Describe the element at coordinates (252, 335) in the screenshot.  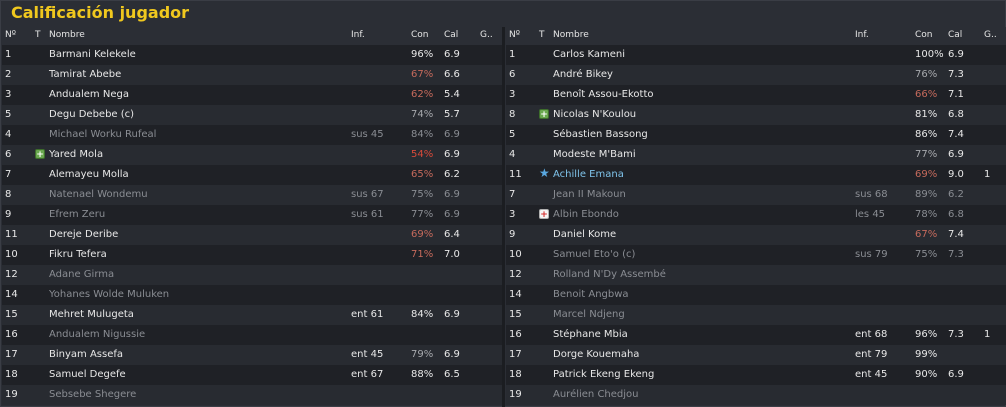
I see `player-row: 16 Andualem Nigussie` at that location.